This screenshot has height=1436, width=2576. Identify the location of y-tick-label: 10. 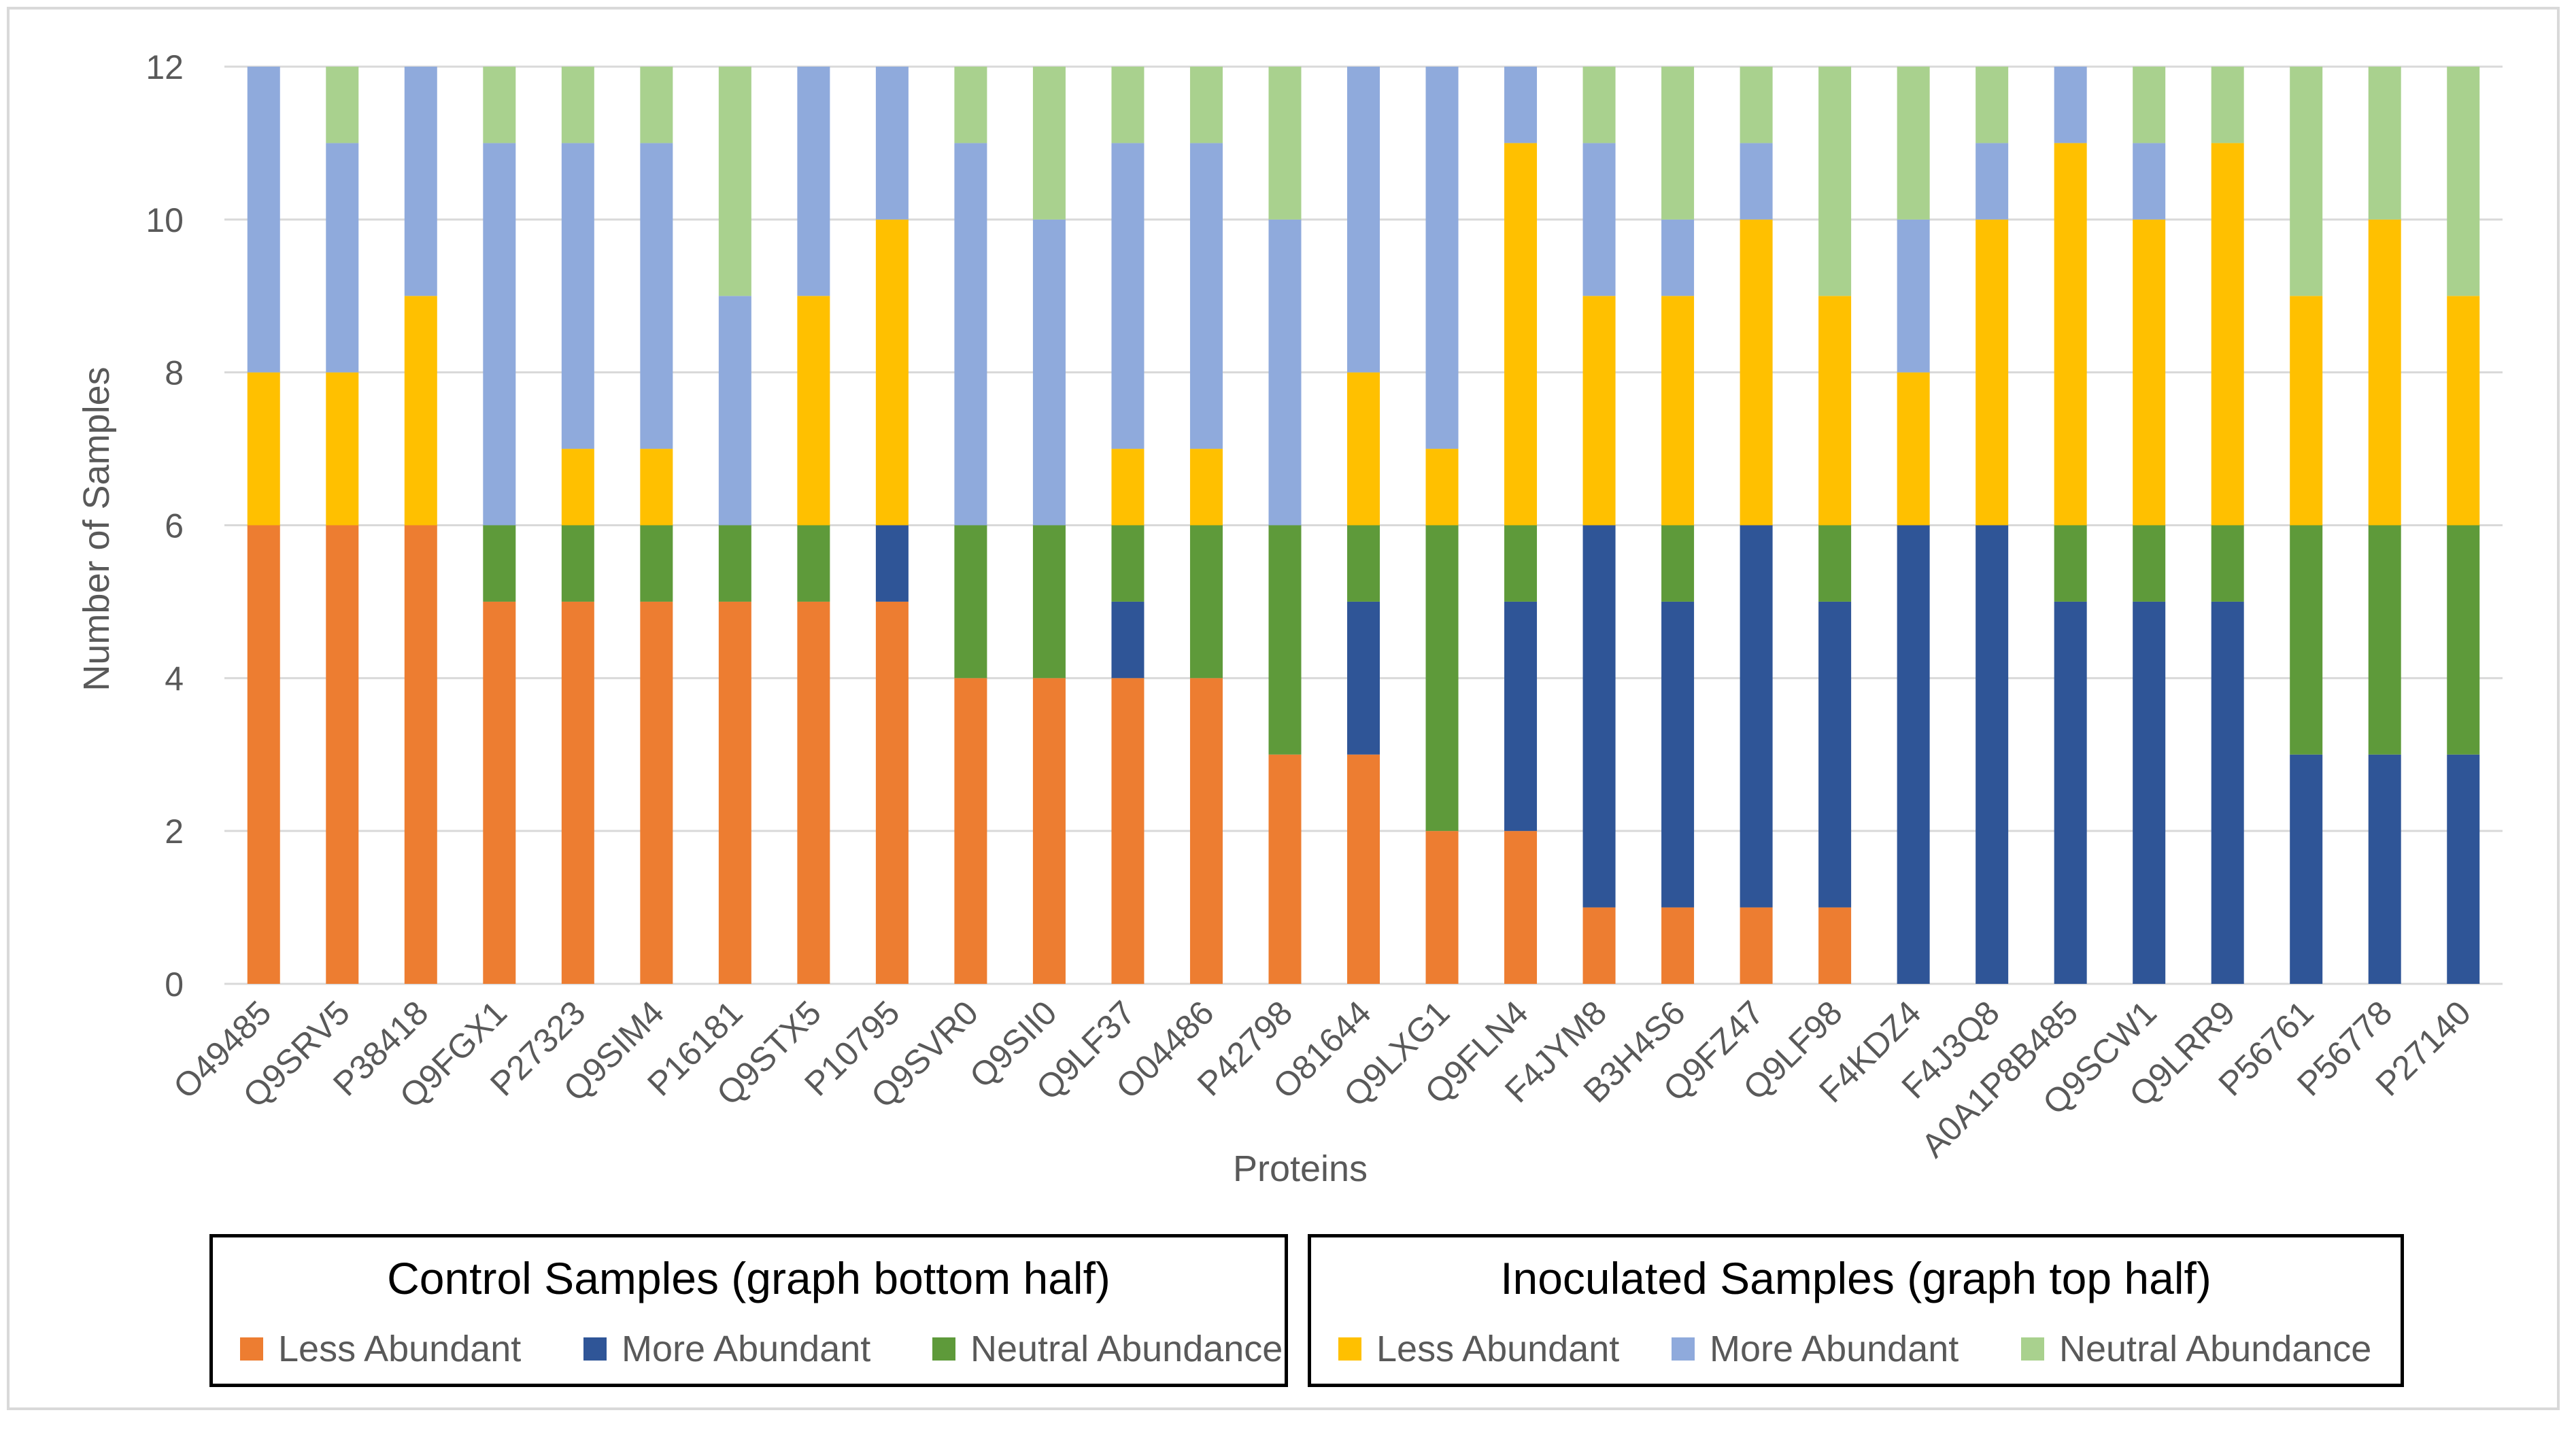
(165, 220).